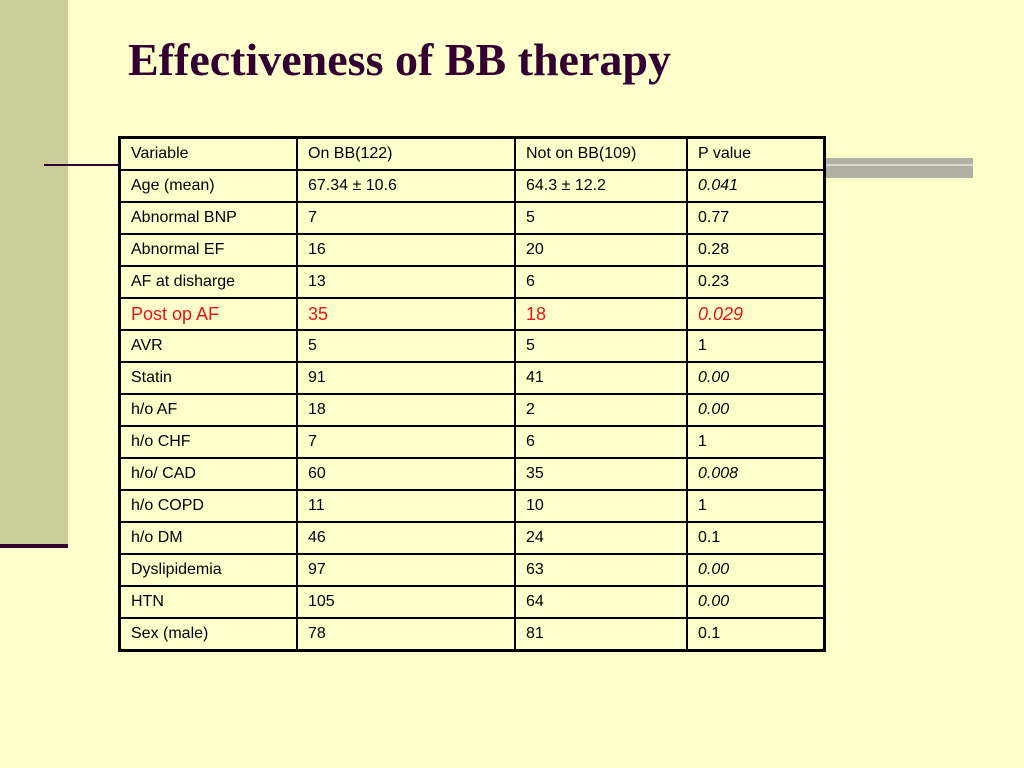 This screenshot has height=768, width=1024. What do you see at coordinates (756, 186) in the screenshot?
I see `cell-p-value: 0.041` at bounding box center [756, 186].